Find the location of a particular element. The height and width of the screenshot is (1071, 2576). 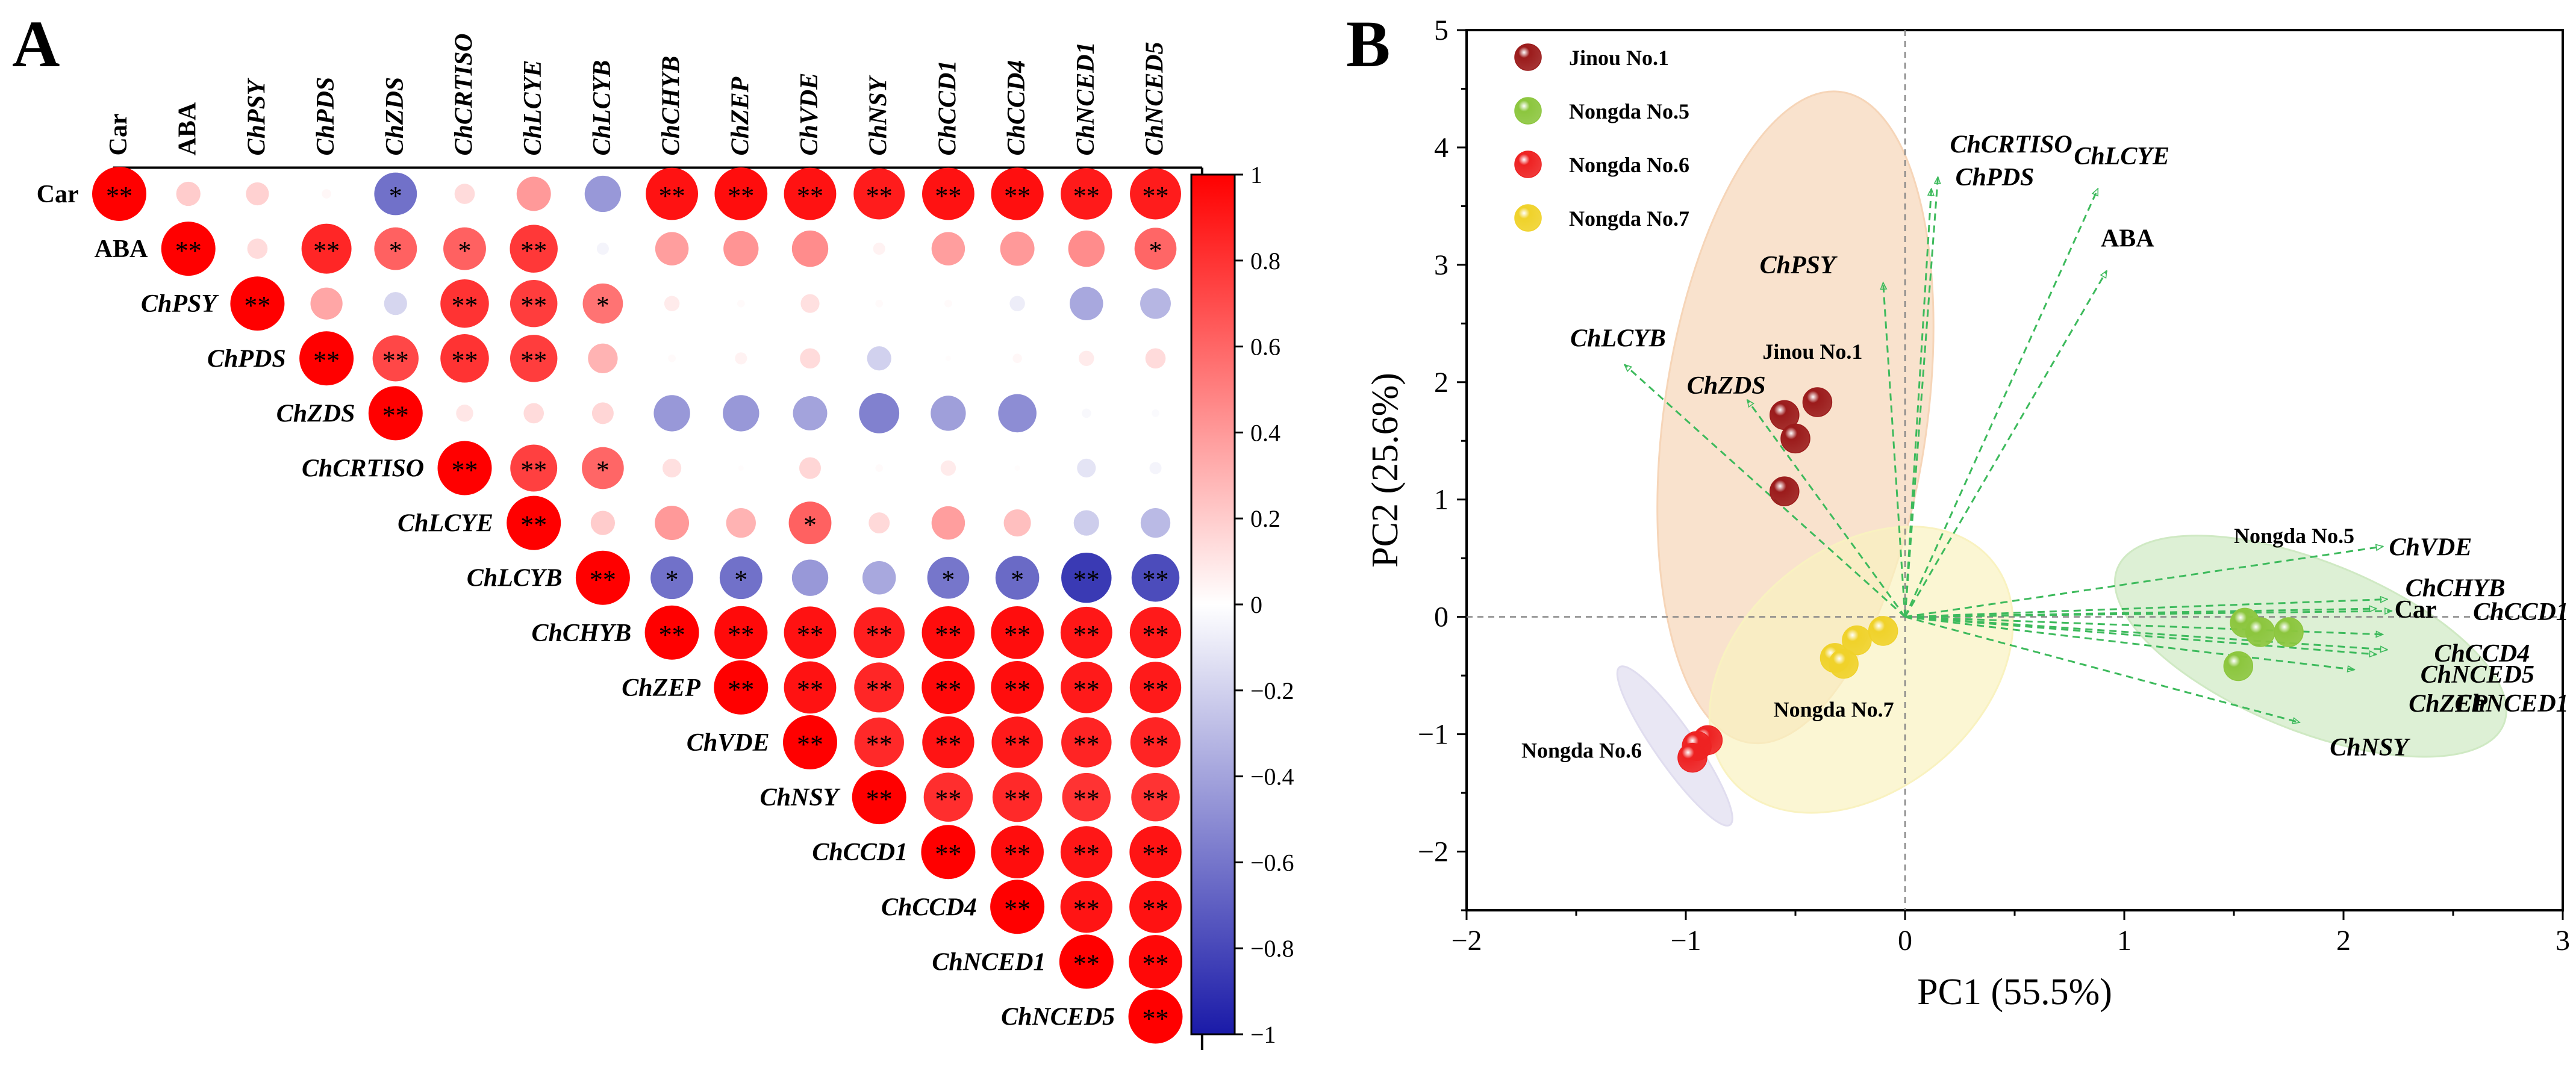

column-label: ChZEP is located at coordinates (740, 116).